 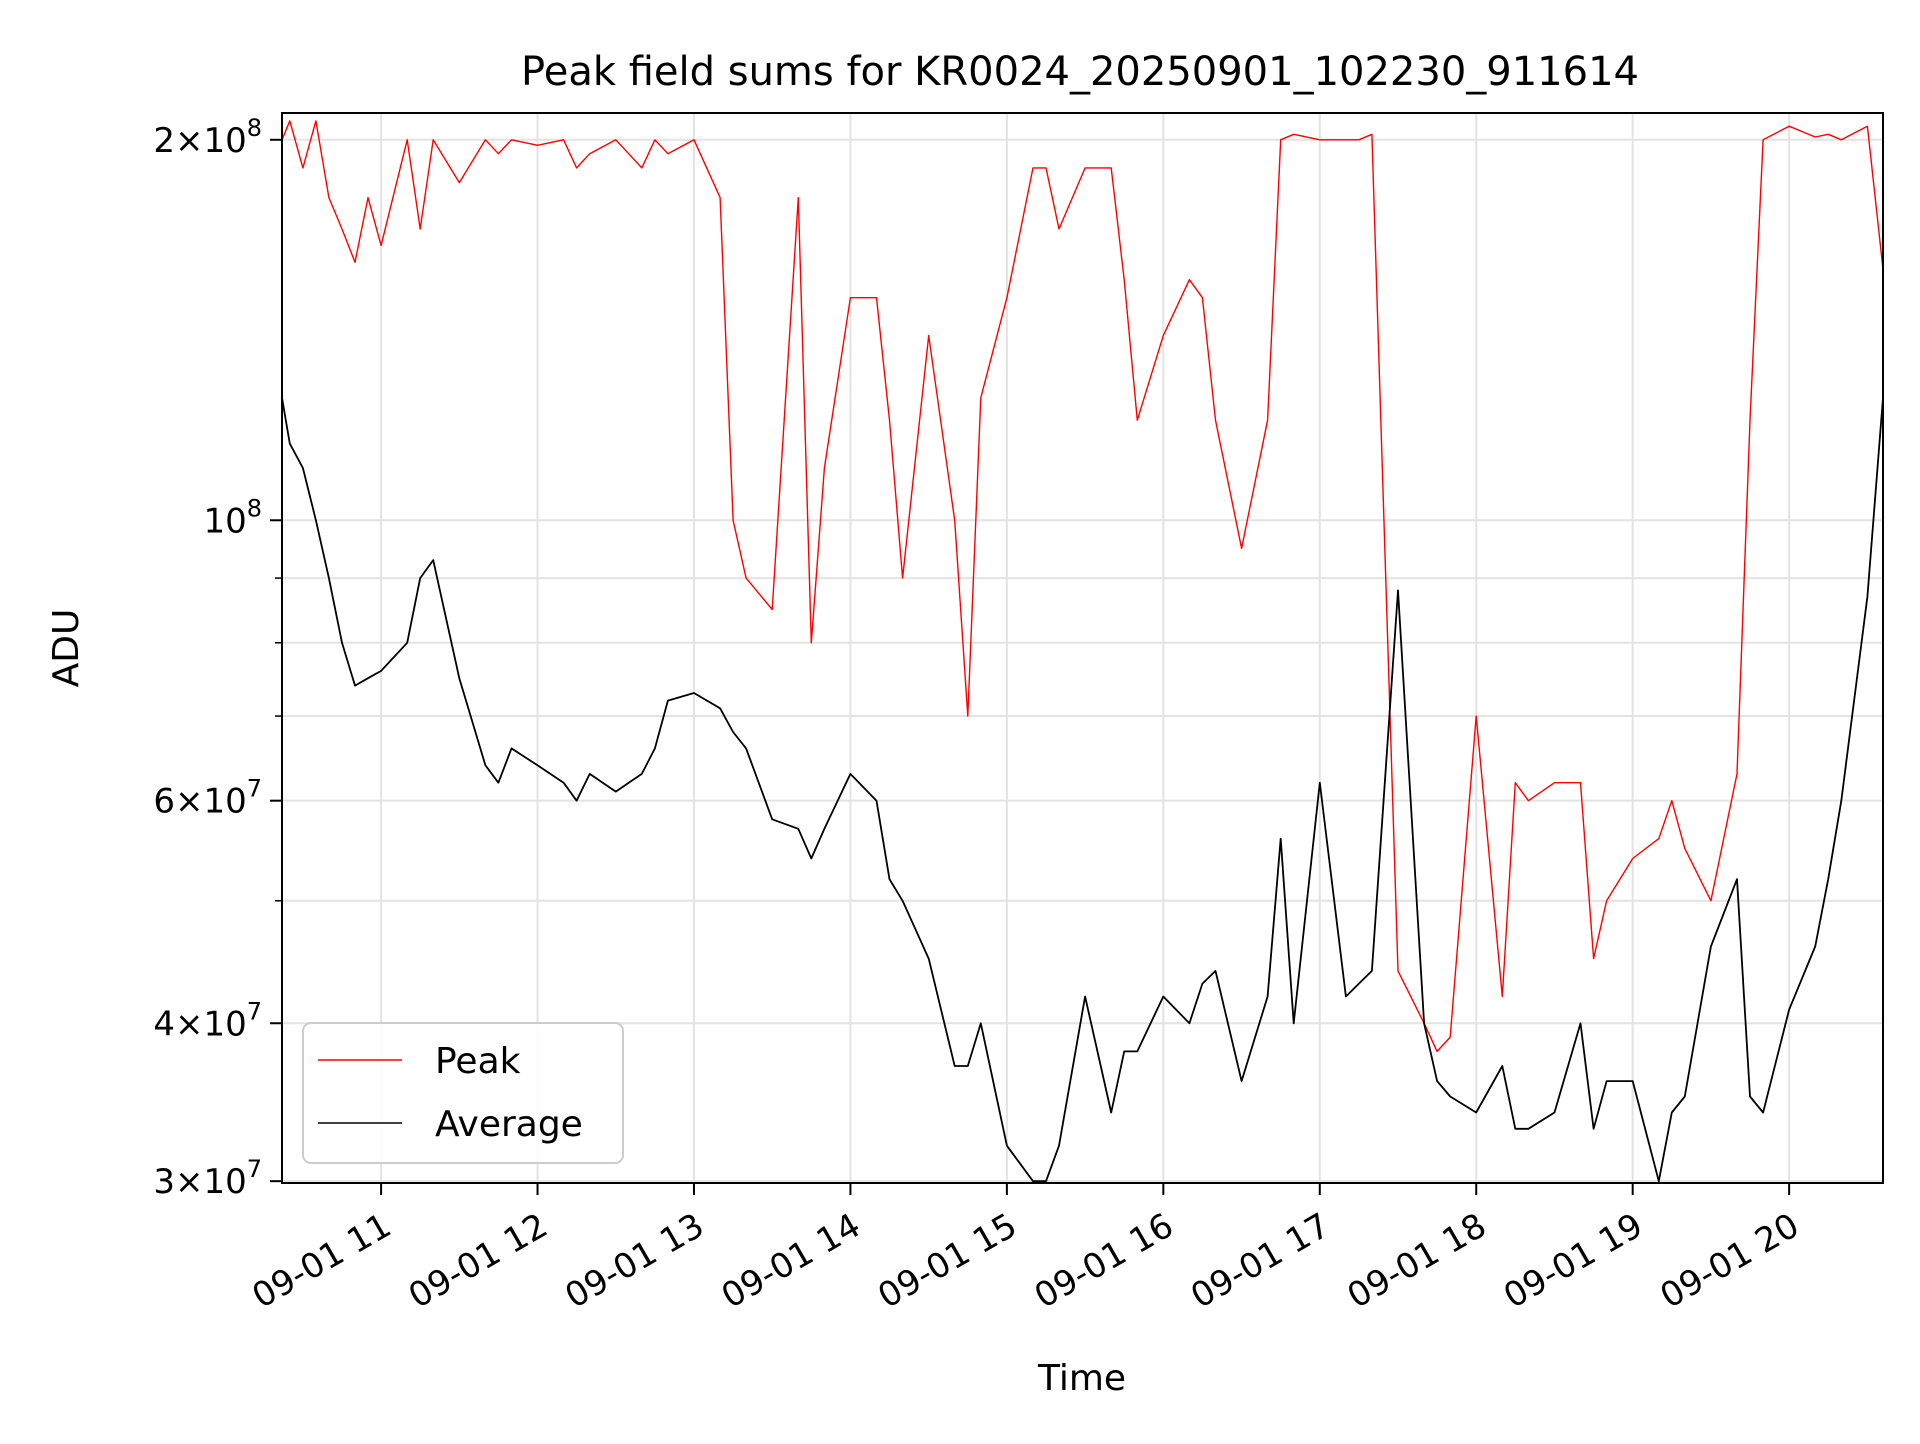 I want to click on y-axis-ticks: 3×107 4×107 6×107 108 2×108, so click(x=217, y=658).